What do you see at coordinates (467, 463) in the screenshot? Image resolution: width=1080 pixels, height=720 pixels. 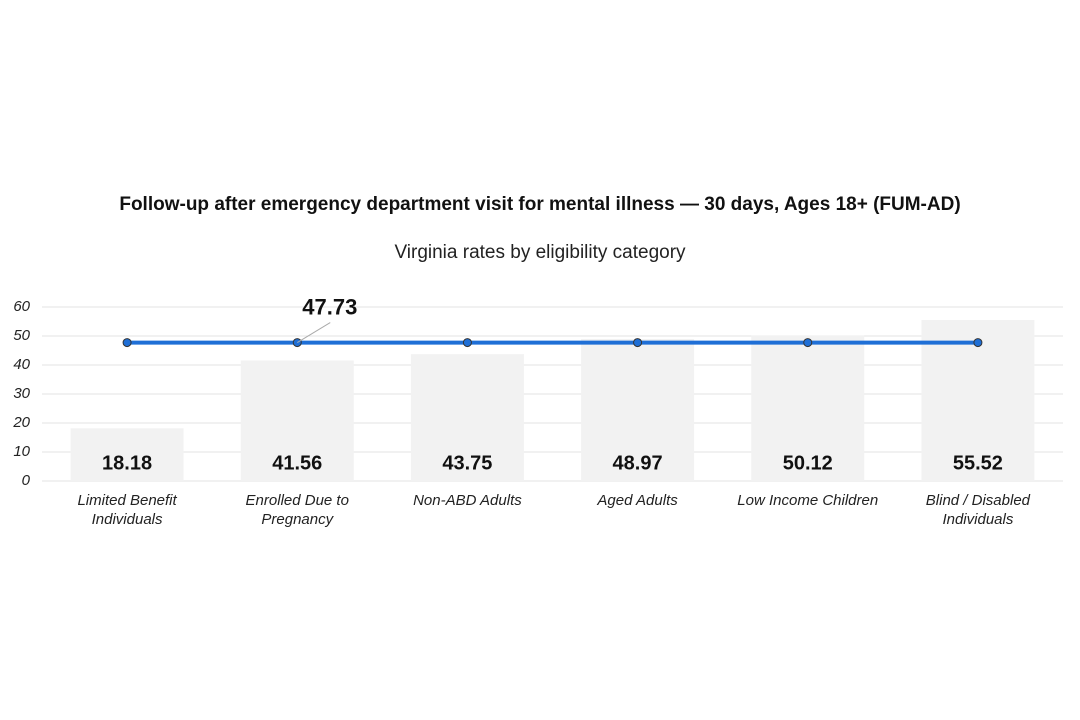 I see `bar-value-label: 43.75` at bounding box center [467, 463].